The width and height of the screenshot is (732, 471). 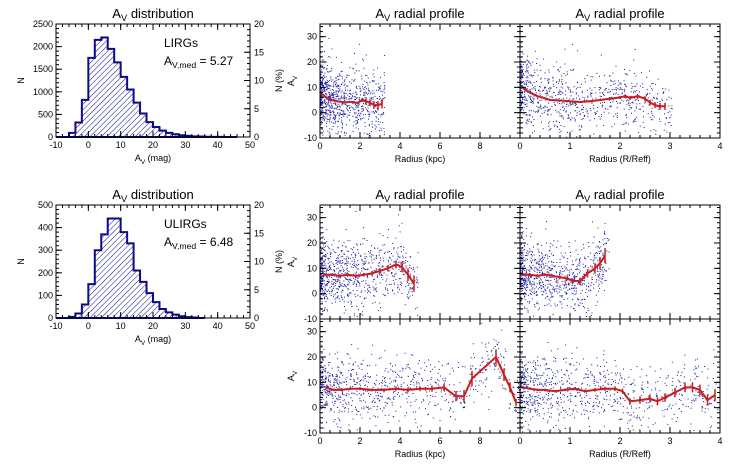 What do you see at coordinates (419, 195) in the screenshot?
I see `panel-title: AV radial profile` at bounding box center [419, 195].